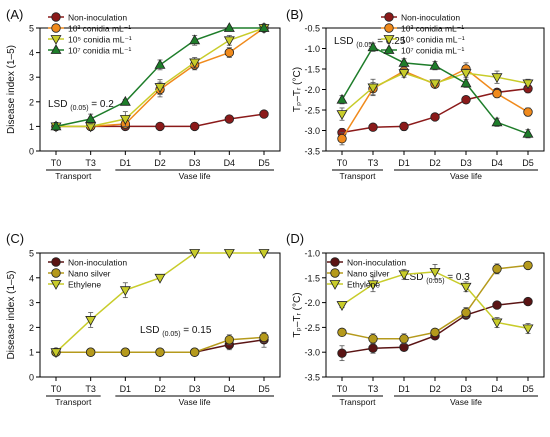  I want to click on y-tick-label: 0, so click(31, 378).